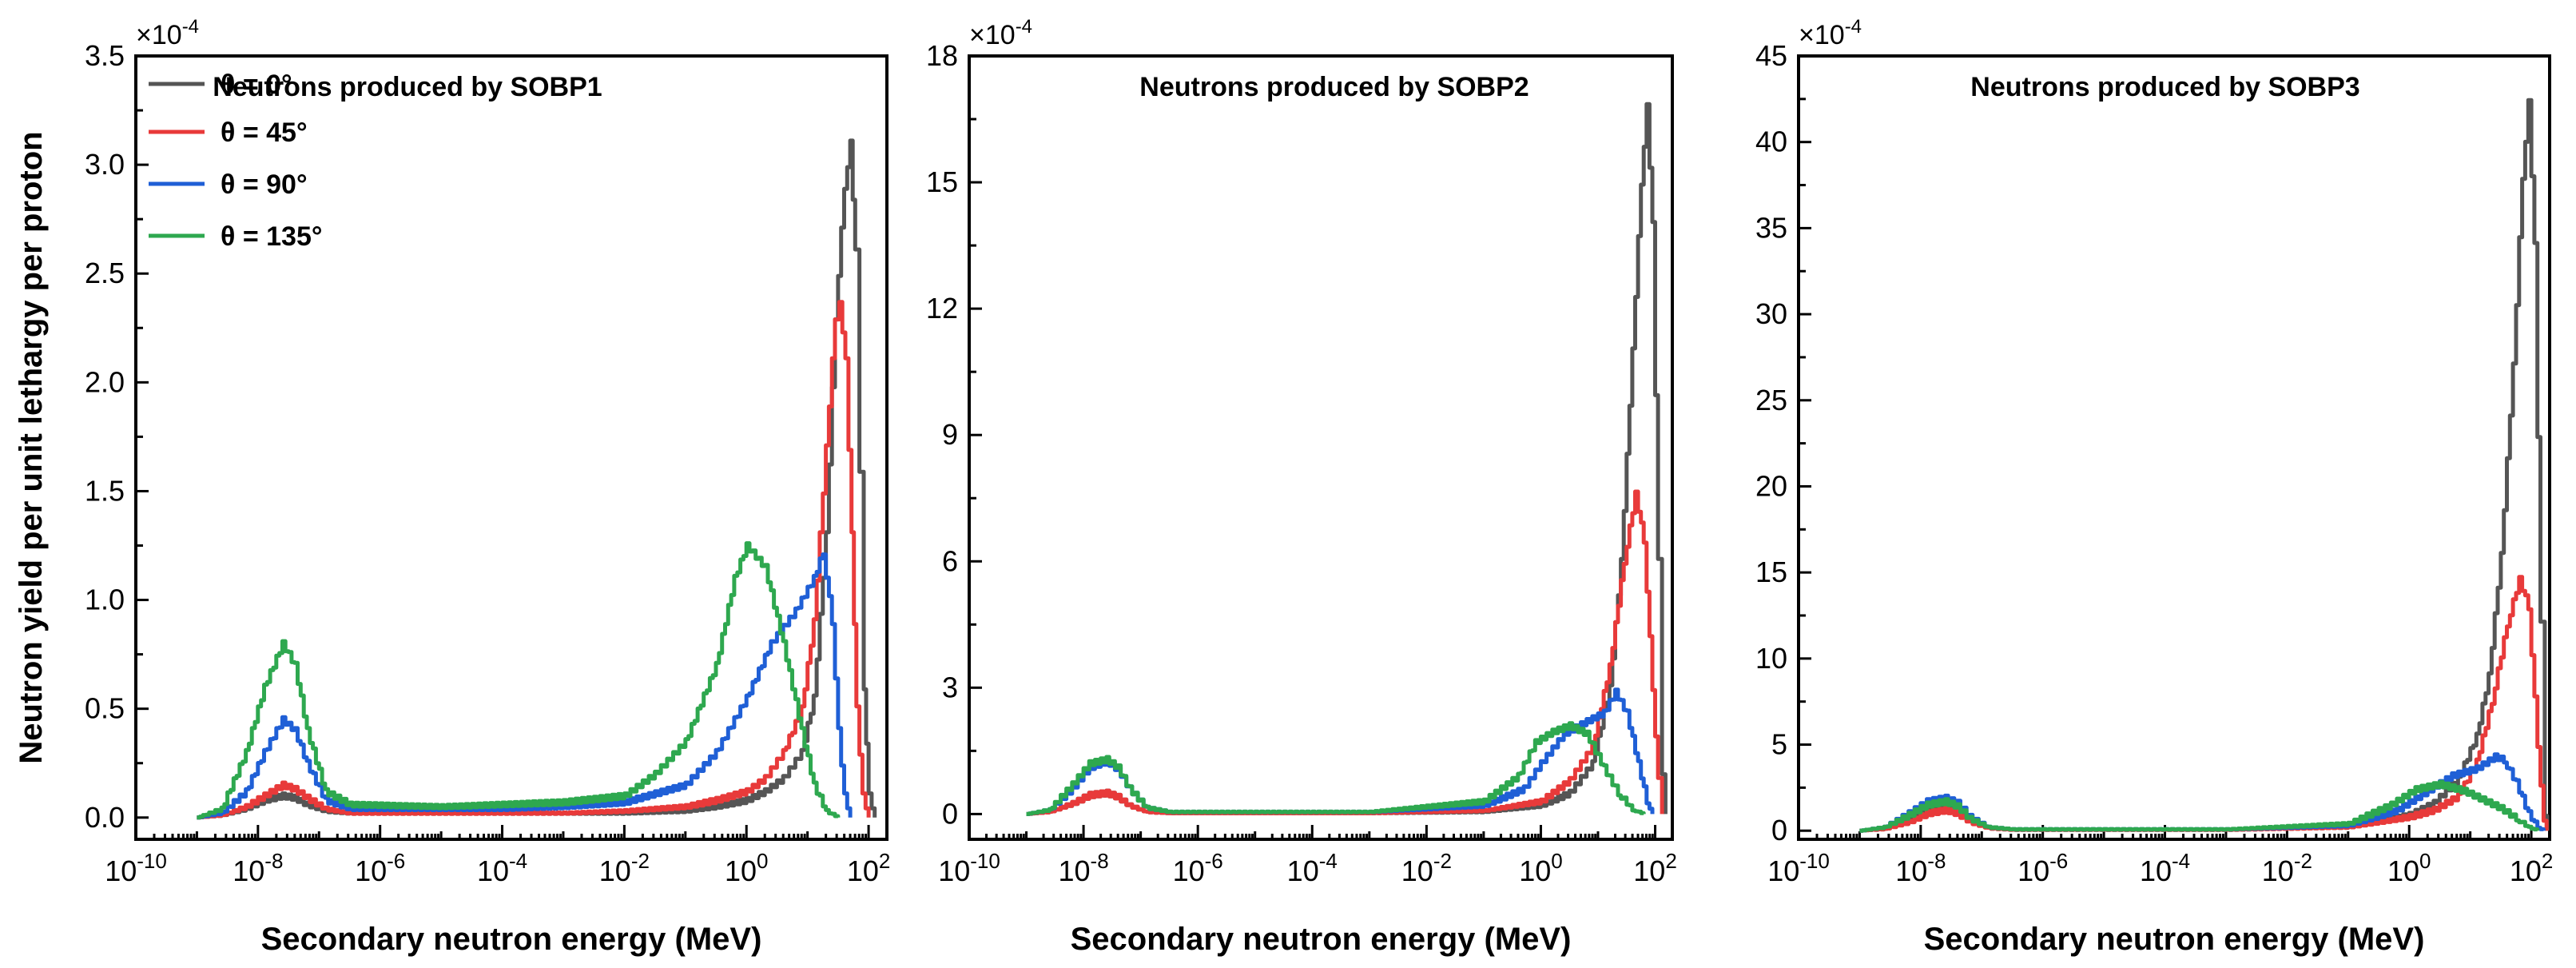 The height and width of the screenshot is (968, 2576). Describe the element at coordinates (950, 560) in the screenshot. I see `y-tick-label: 6` at that location.